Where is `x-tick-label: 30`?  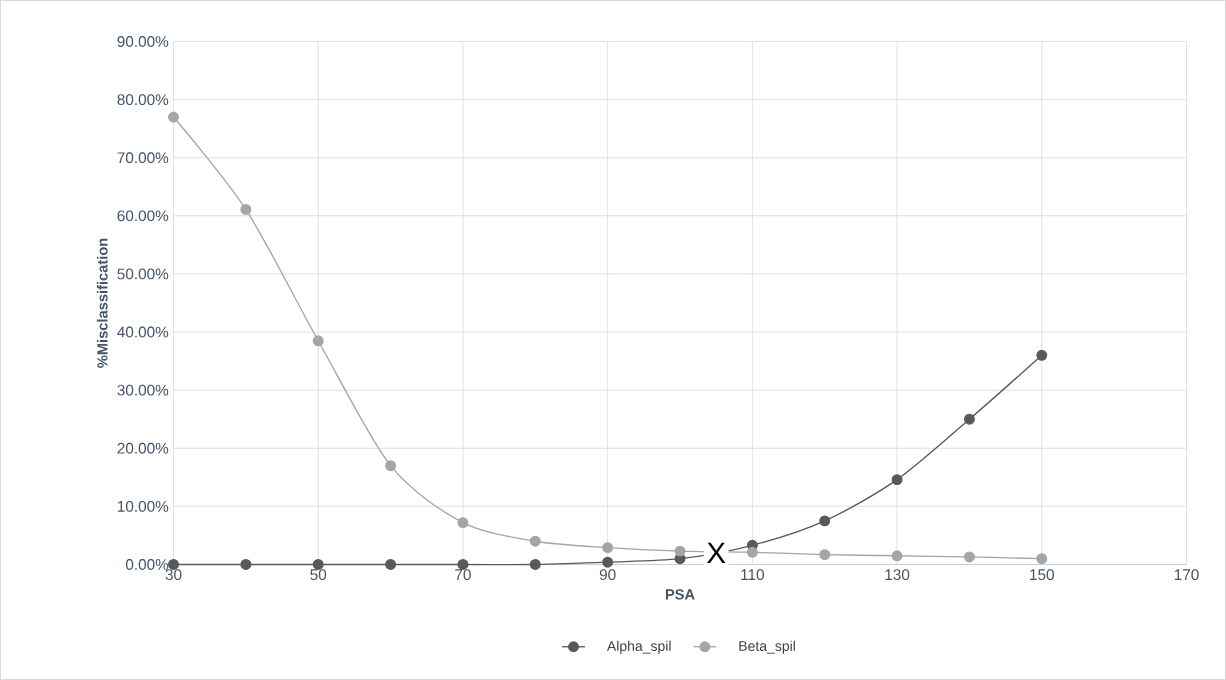
x-tick-label: 30 is located at coordinates (173, 575).